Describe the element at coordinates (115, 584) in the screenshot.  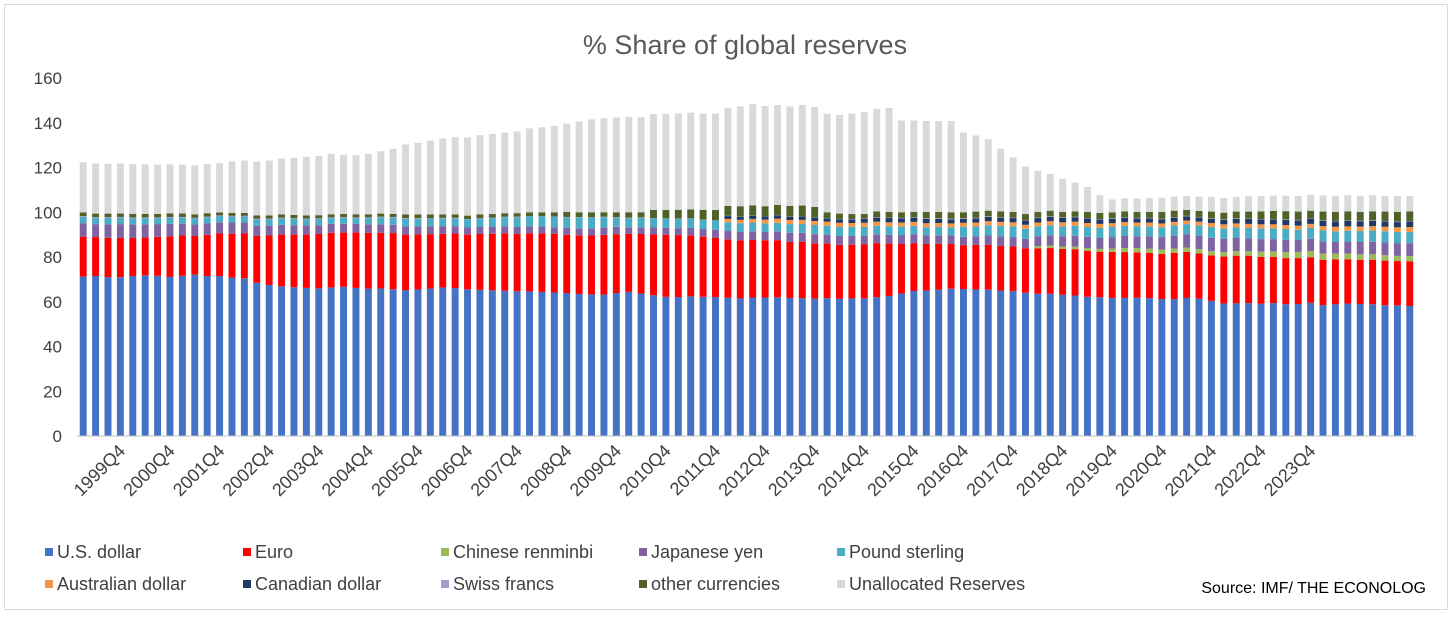
I see `legend-item: Australian dollar` at that location.